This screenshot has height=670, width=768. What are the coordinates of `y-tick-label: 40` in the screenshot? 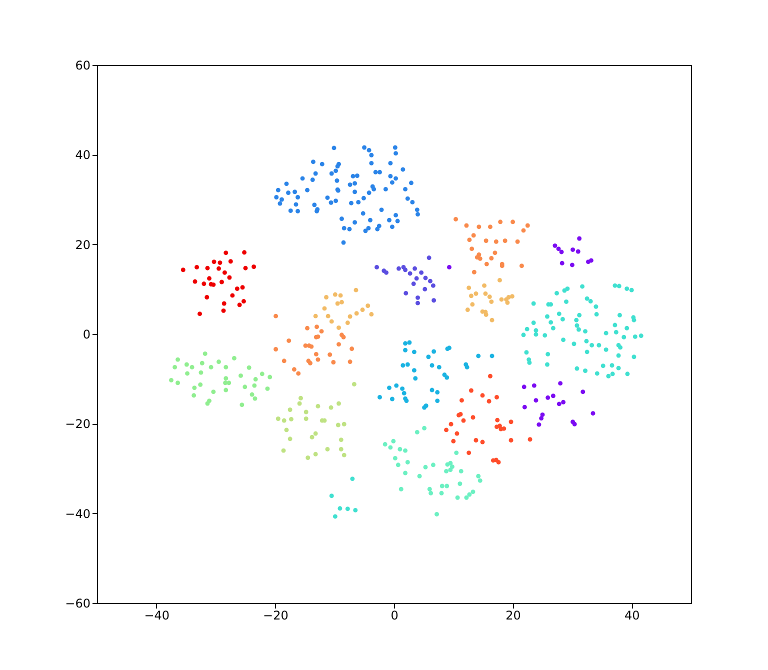 It's located at (82, 155).